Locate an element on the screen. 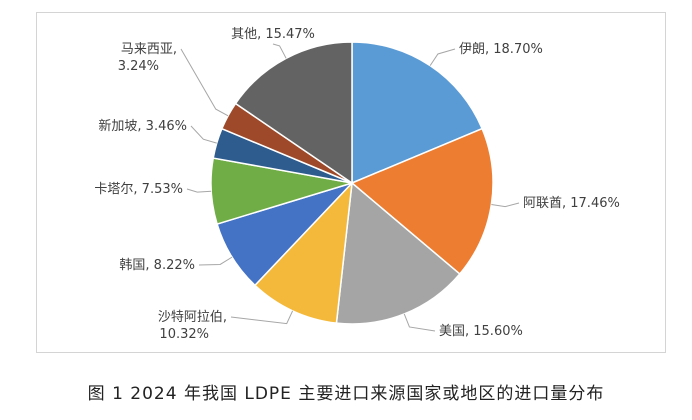 The width and height of the screenshot is (692, 420). data-label: 阿联酋, 17.46% is located at coordinates (571, 203).